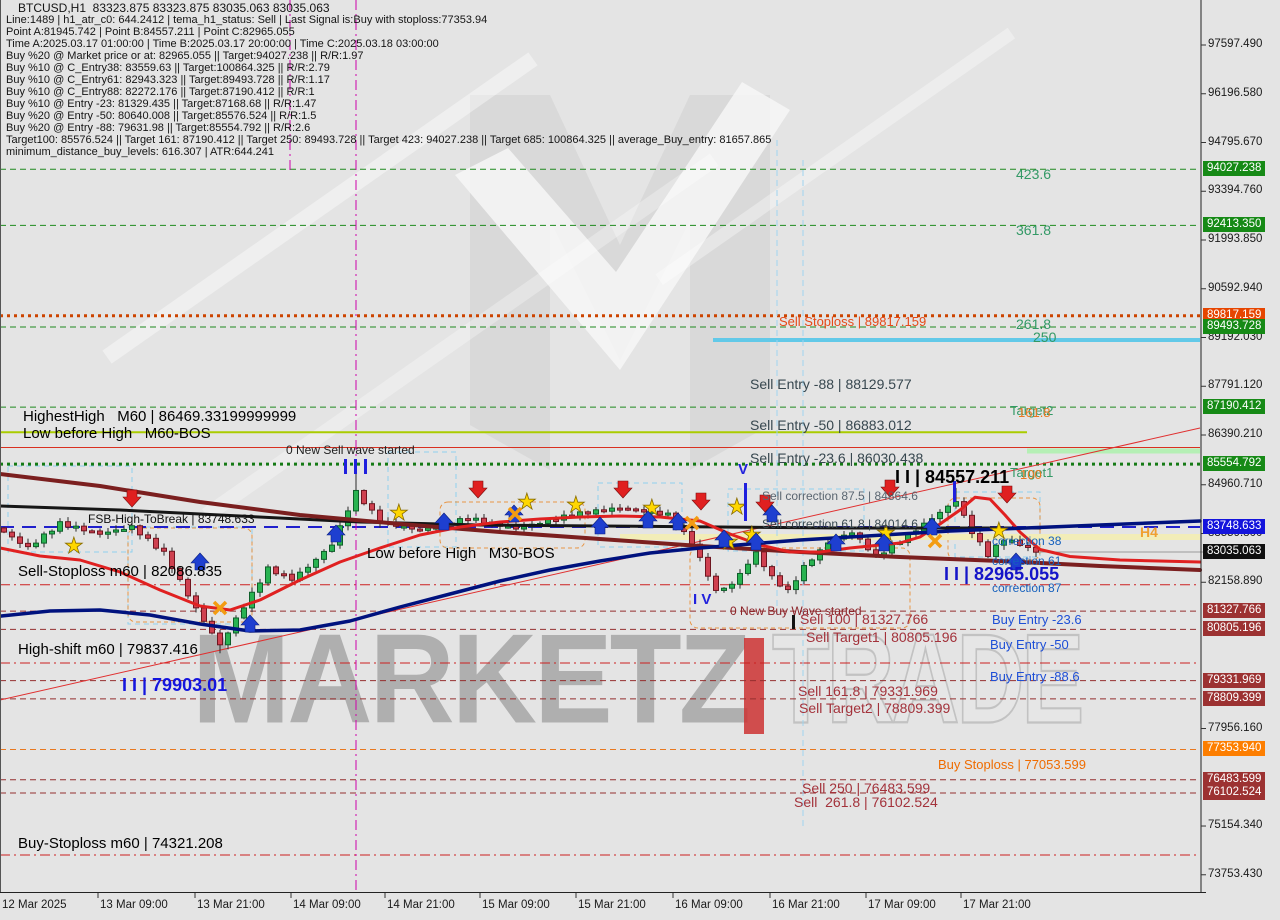 The image size is (1280, 920). What do you see at coordinates (1027, 541) in the screenshot?
I see `annotation-correction-38: correction 38` at bounding box center [1027, 541].